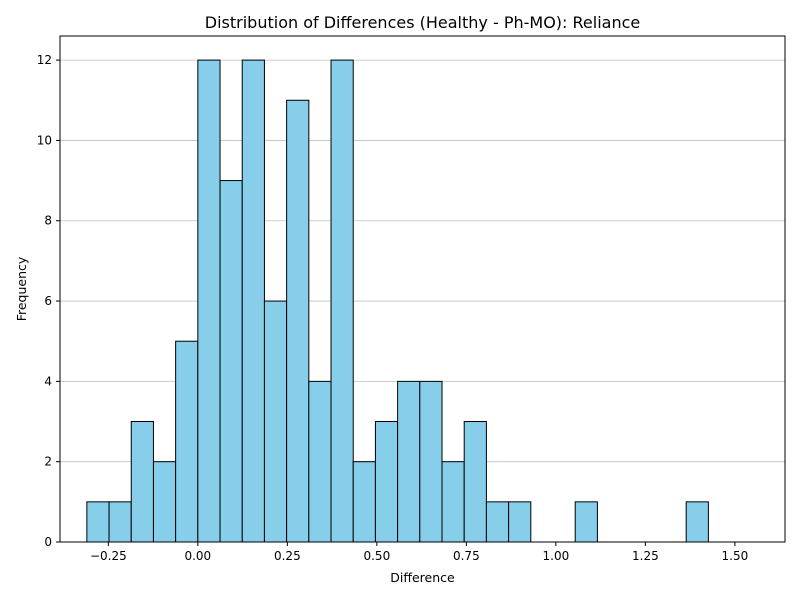 This screenshot has width=800, height=600. What do you see at coordinates (197, 556) in the screenshot?
I see `x-tick-label: 0.00` at bounding box center [197, 556].